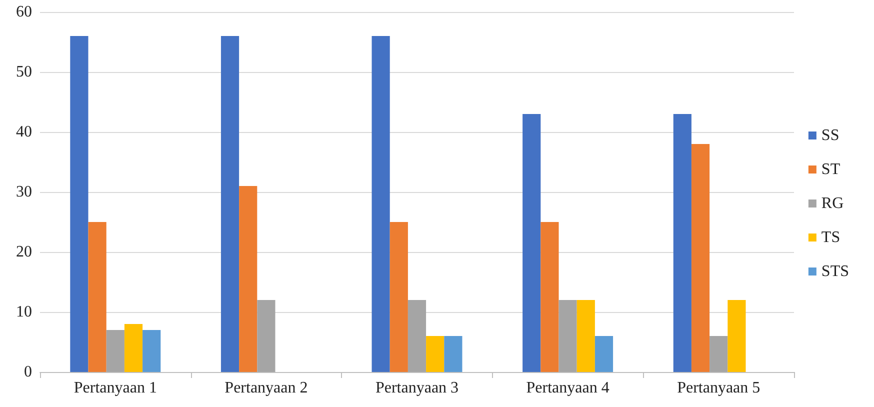  I want to click on y-tick-label: 30, so click(24, 192).